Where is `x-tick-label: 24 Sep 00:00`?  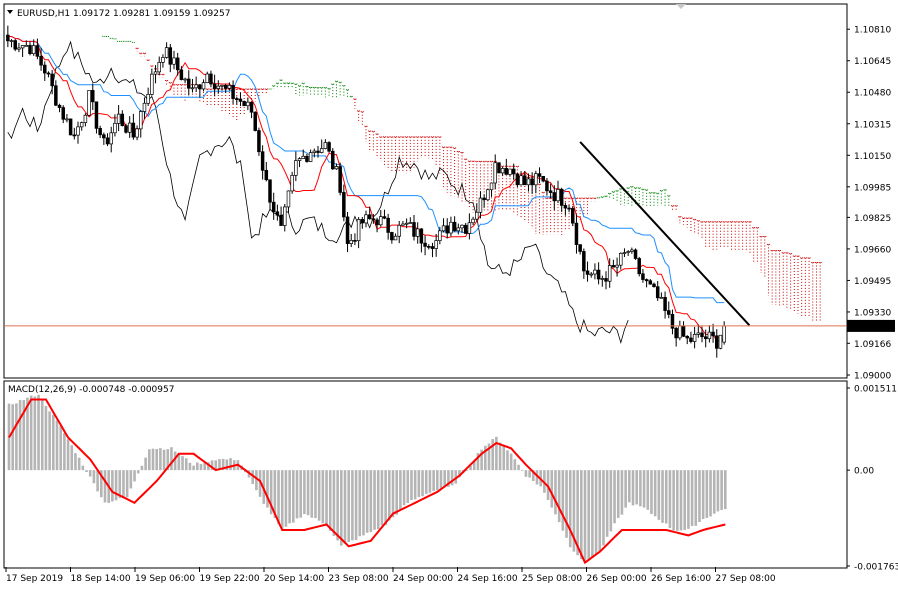 x-tick-label: 24 Sep 00:00 is located at coordinates (423, 579).